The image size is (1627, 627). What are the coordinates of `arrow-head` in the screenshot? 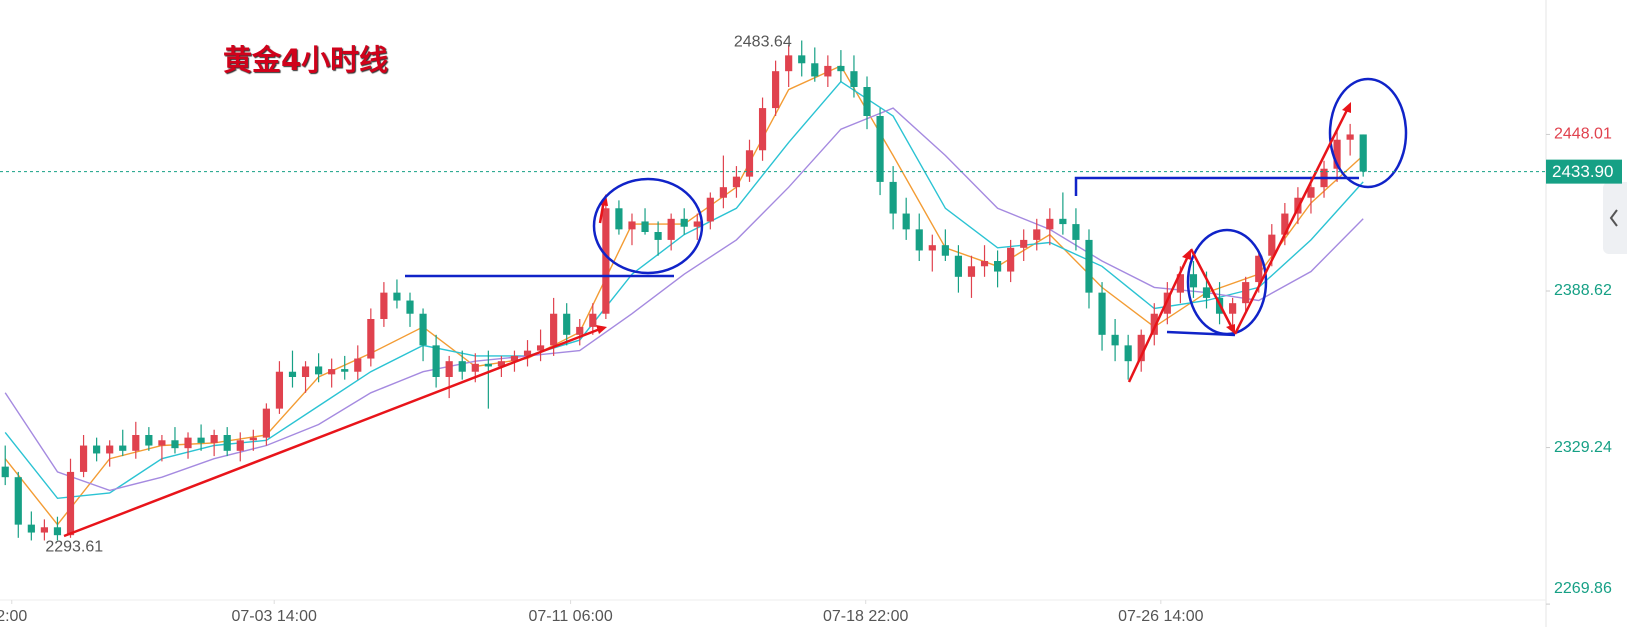 It's located at (601, 329).